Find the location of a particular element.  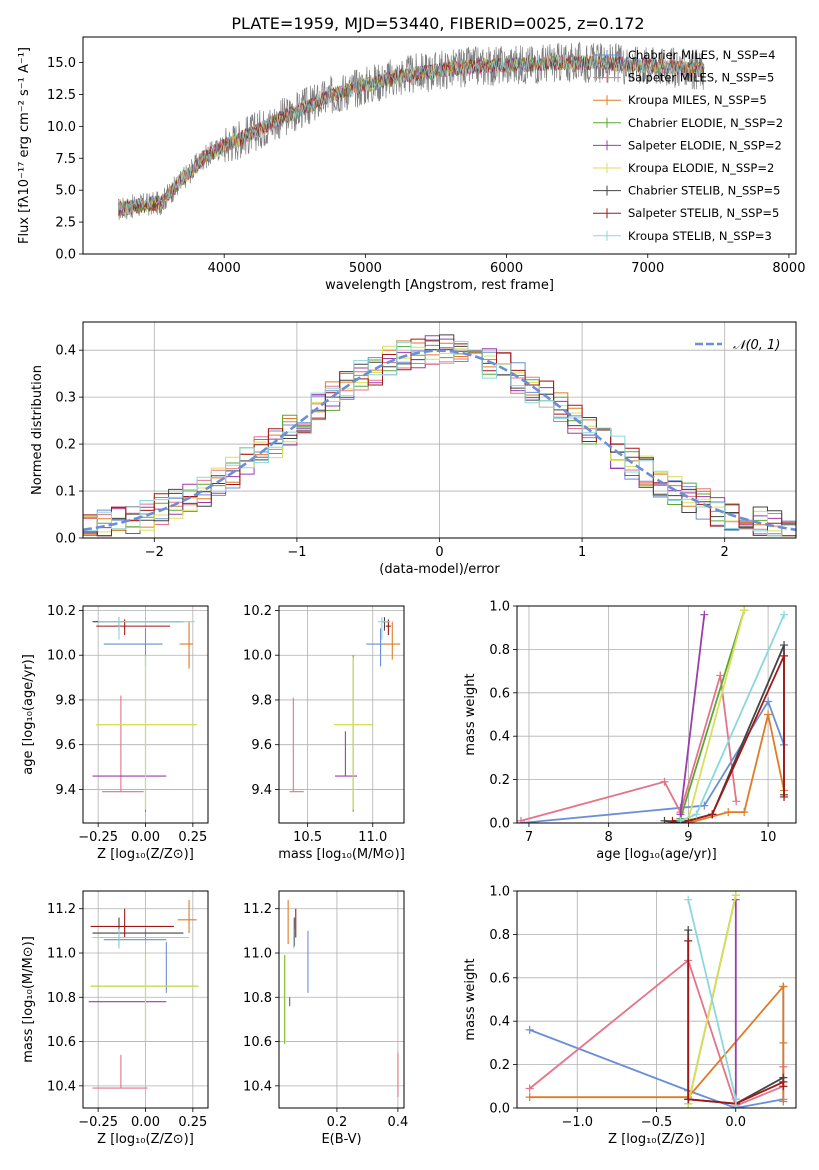

y-tick-label: 10.8 is located at coordinates (257, 998).